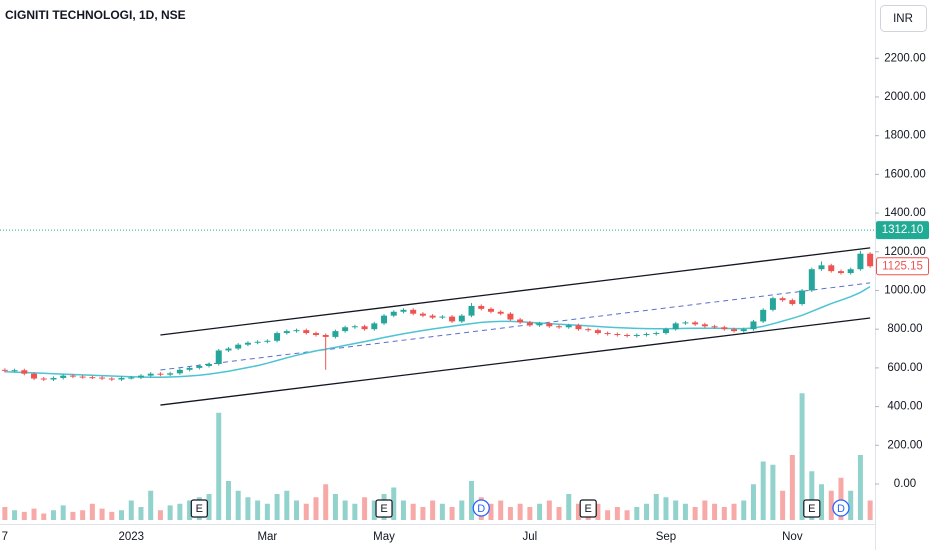 The width and height of the screenshot is (932, 550). I want to click on chart-title: CIGNITI TECHNOLOGI, 1D, NSE, so click(95, 15).